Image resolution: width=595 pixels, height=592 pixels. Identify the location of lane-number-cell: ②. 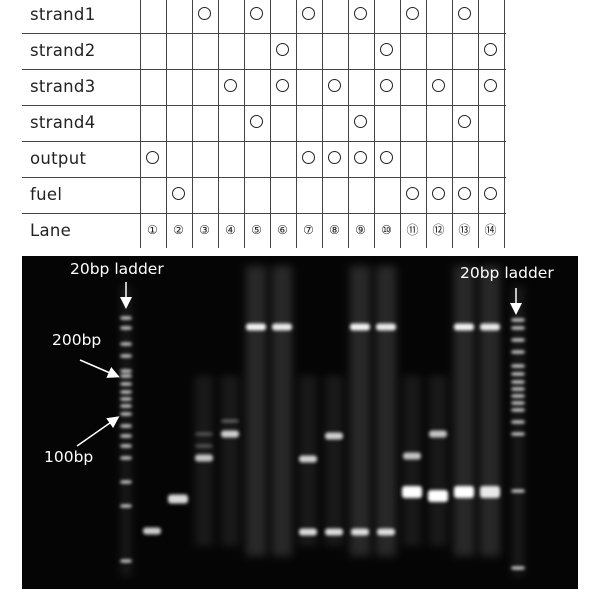
(179, 231).